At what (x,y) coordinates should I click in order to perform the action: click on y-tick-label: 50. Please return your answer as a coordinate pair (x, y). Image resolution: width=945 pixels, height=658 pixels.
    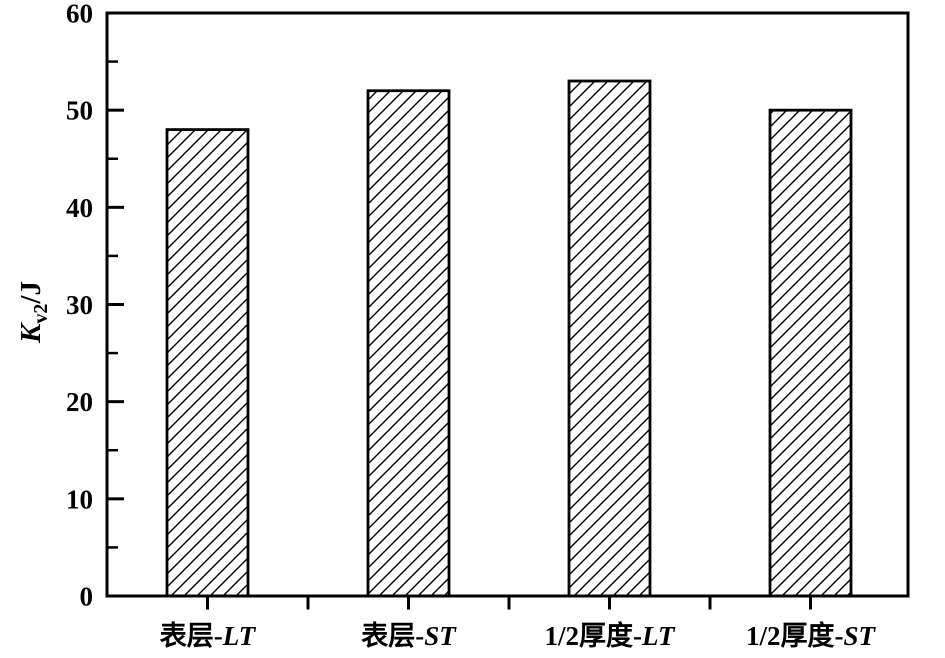
    Looking at the image, I should click on (79, 111).